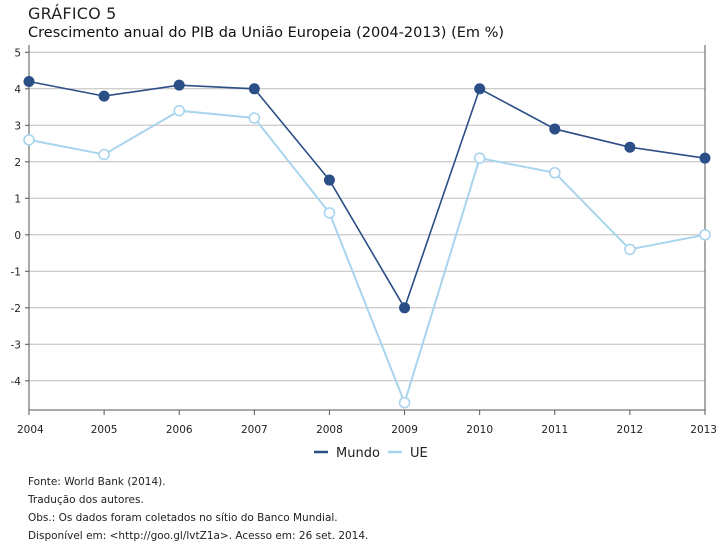 The width and height of the screenshot is (724, 546). I want to click on legend-label-ue: UE, so click(419, 453).